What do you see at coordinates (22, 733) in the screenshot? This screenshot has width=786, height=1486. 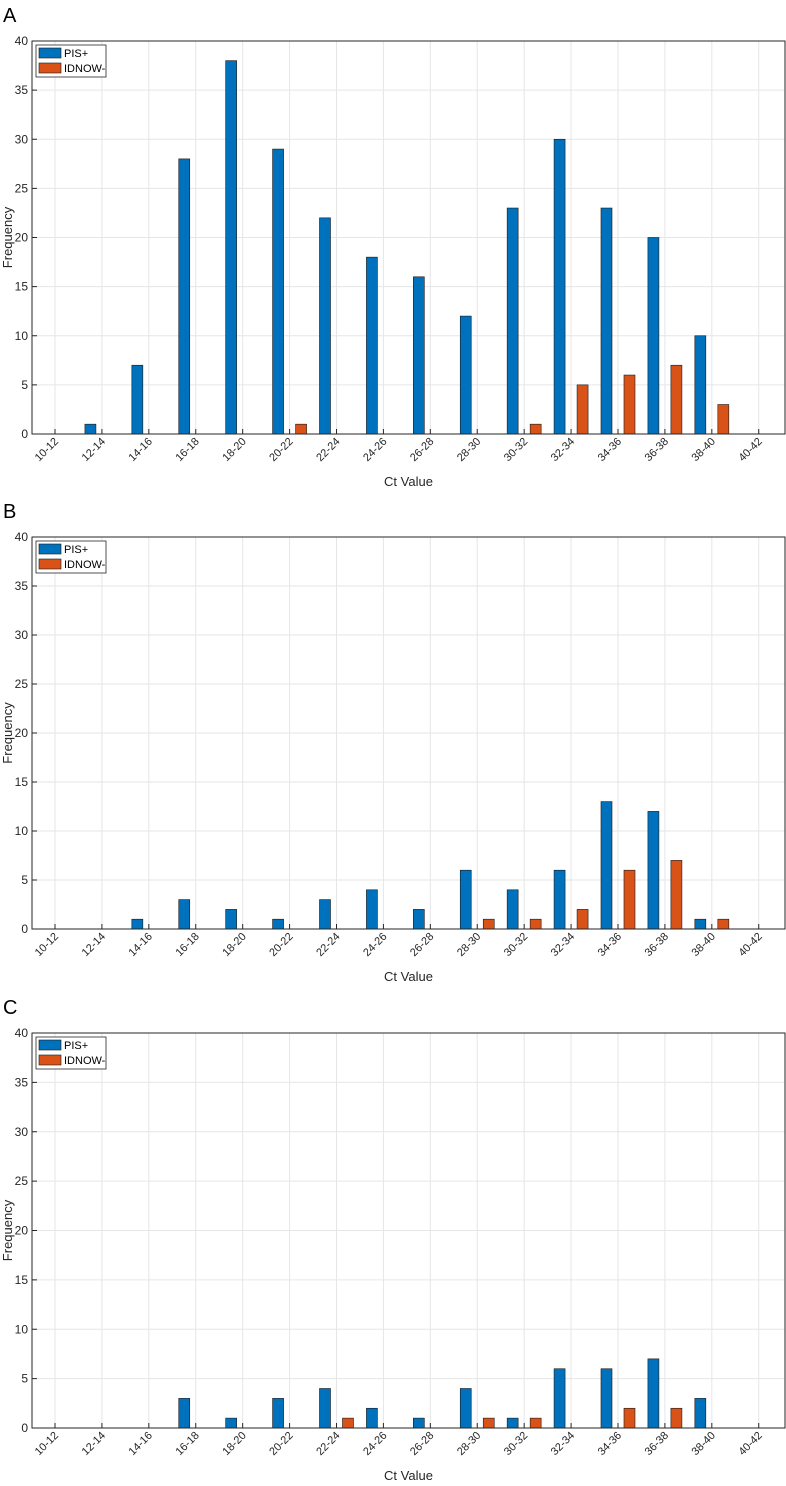 I see `y-tick-label: 20` at bounding box center [22, 733].